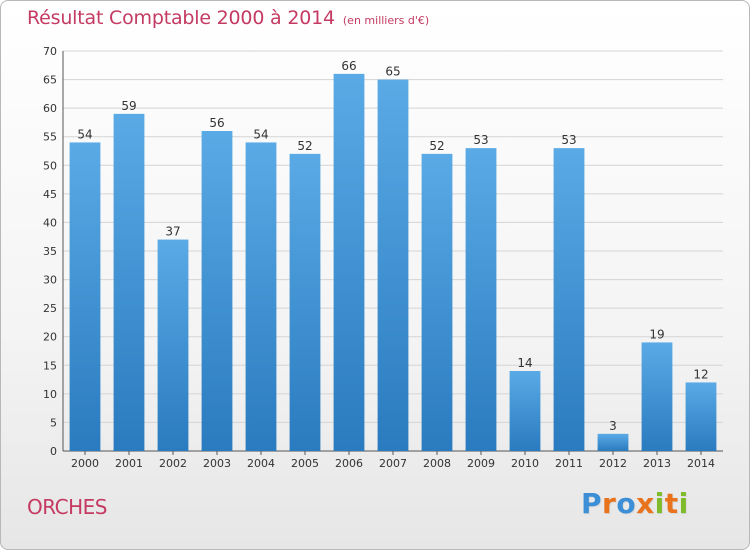 Image resolution: width=750 pixels, height=550 pixels. What do you see at coordinates (349, 463) in the screenshot?
I see `x-tick-label: 2006` at bounding box center [349, 463].